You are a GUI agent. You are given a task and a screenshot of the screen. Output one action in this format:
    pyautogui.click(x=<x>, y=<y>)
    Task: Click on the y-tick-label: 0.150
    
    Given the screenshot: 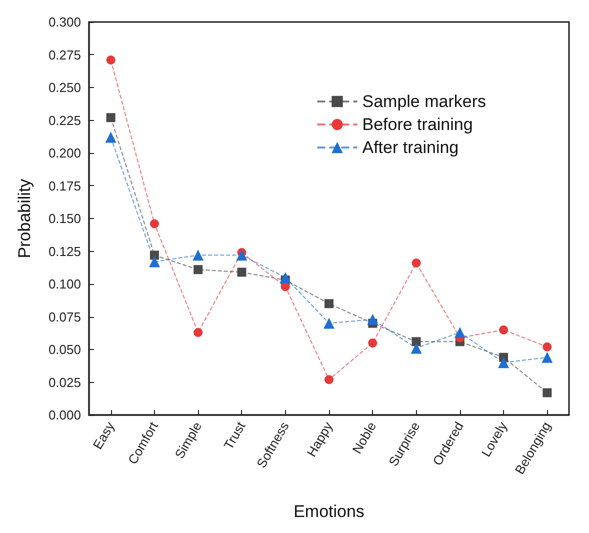 What is the action you would take?
    pyautogui.click(x=64, y=218)
    